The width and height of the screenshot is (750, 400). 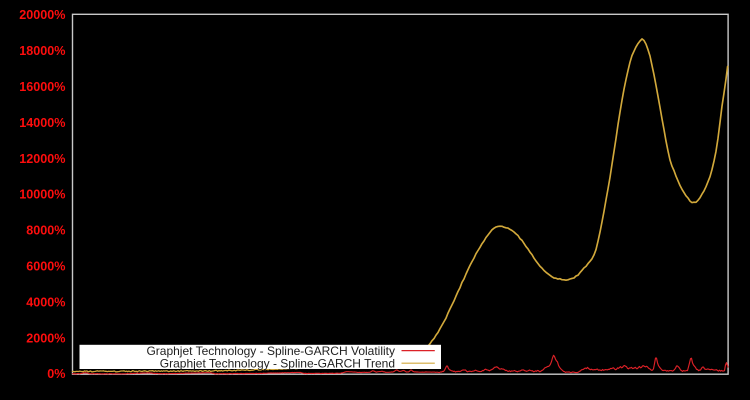 I want to click on svg-text: 18000%, so click(x=42, y=51).